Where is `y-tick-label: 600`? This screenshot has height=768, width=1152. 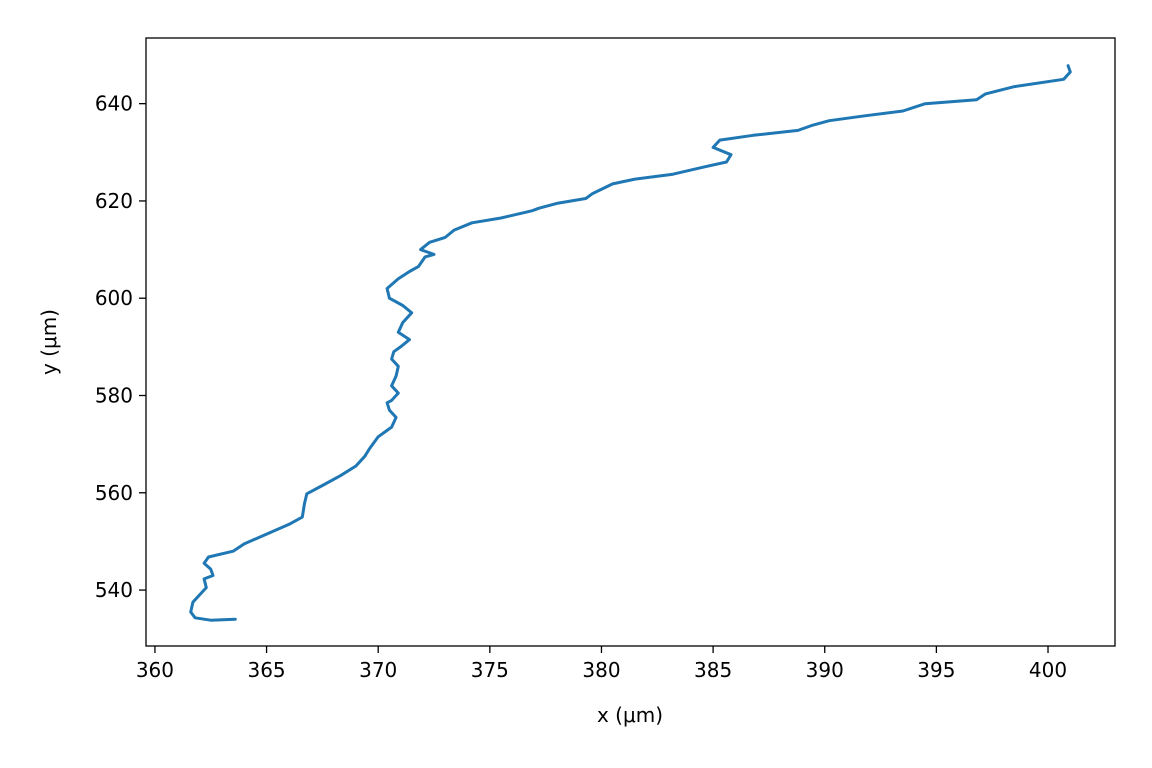
y-tick-label: 600 is located at coordinates (114, 298).